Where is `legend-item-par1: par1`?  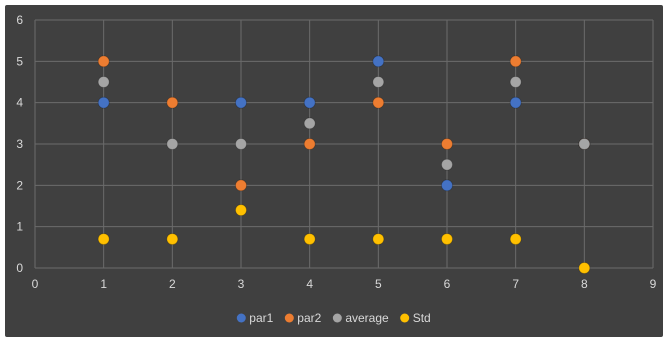
legend-item-par1: par1 is located at coordinates (255, 318).